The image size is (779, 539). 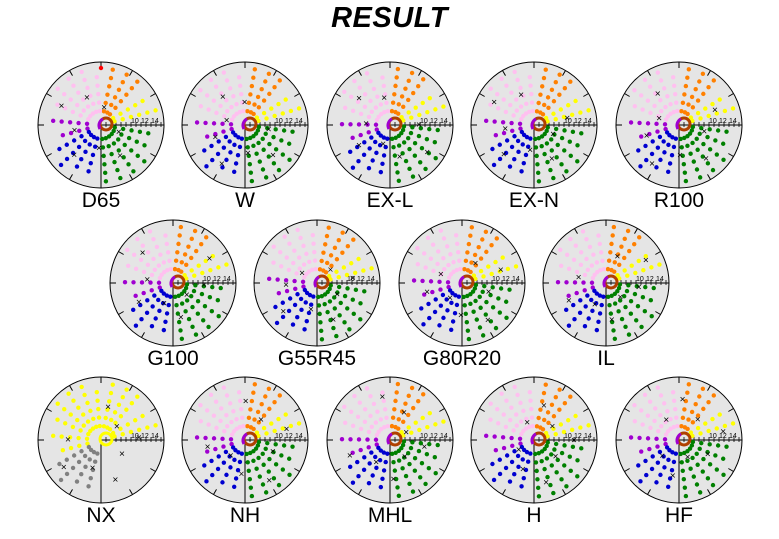 I want to click on panel-label: G55R45, so click(x=317, y=358).